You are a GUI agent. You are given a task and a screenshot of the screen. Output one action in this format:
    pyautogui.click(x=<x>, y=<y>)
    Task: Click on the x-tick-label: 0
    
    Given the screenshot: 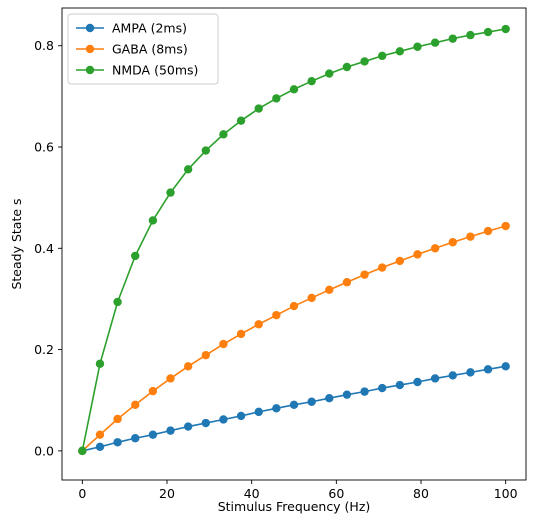 What is the action you would take?
    pyautogui.click(x=82, y=493)
    